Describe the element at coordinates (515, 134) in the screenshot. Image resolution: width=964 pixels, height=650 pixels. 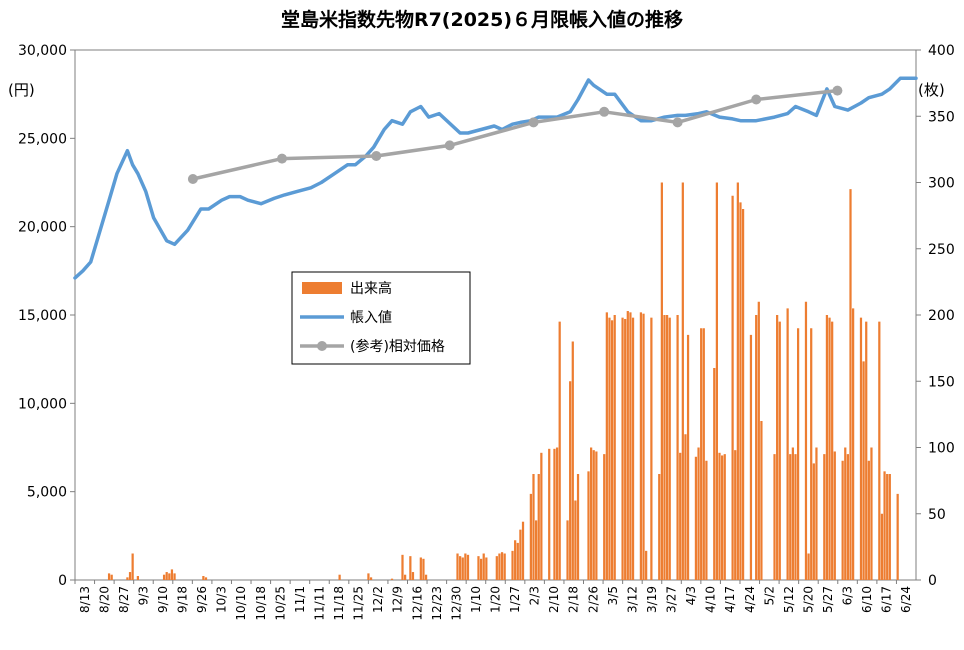
I see `reference-price-line` at that location.